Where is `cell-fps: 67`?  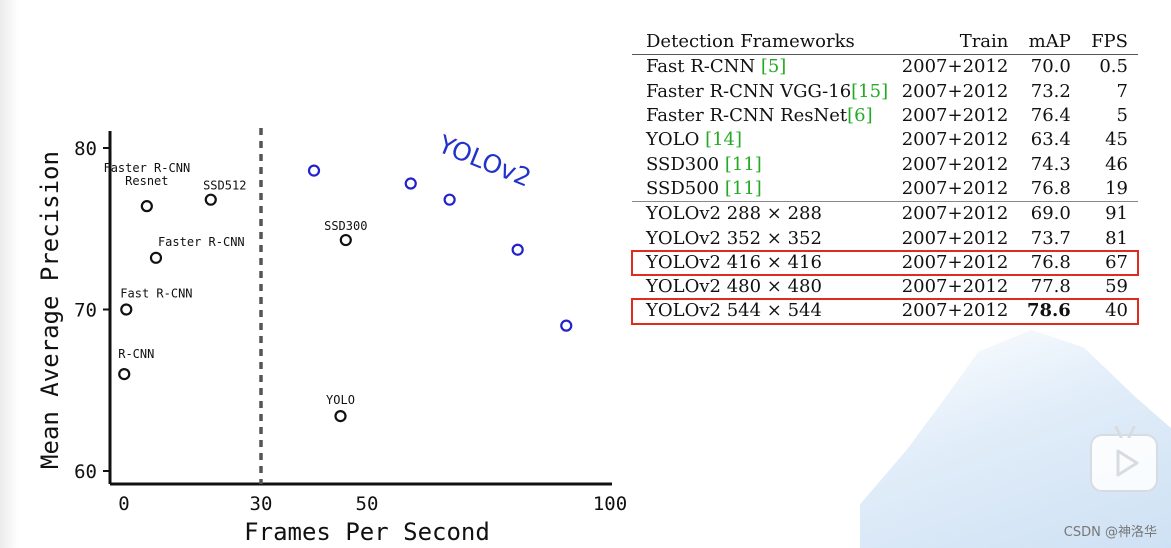 cell-fps: 67 is located at coordinates (1116, 262).